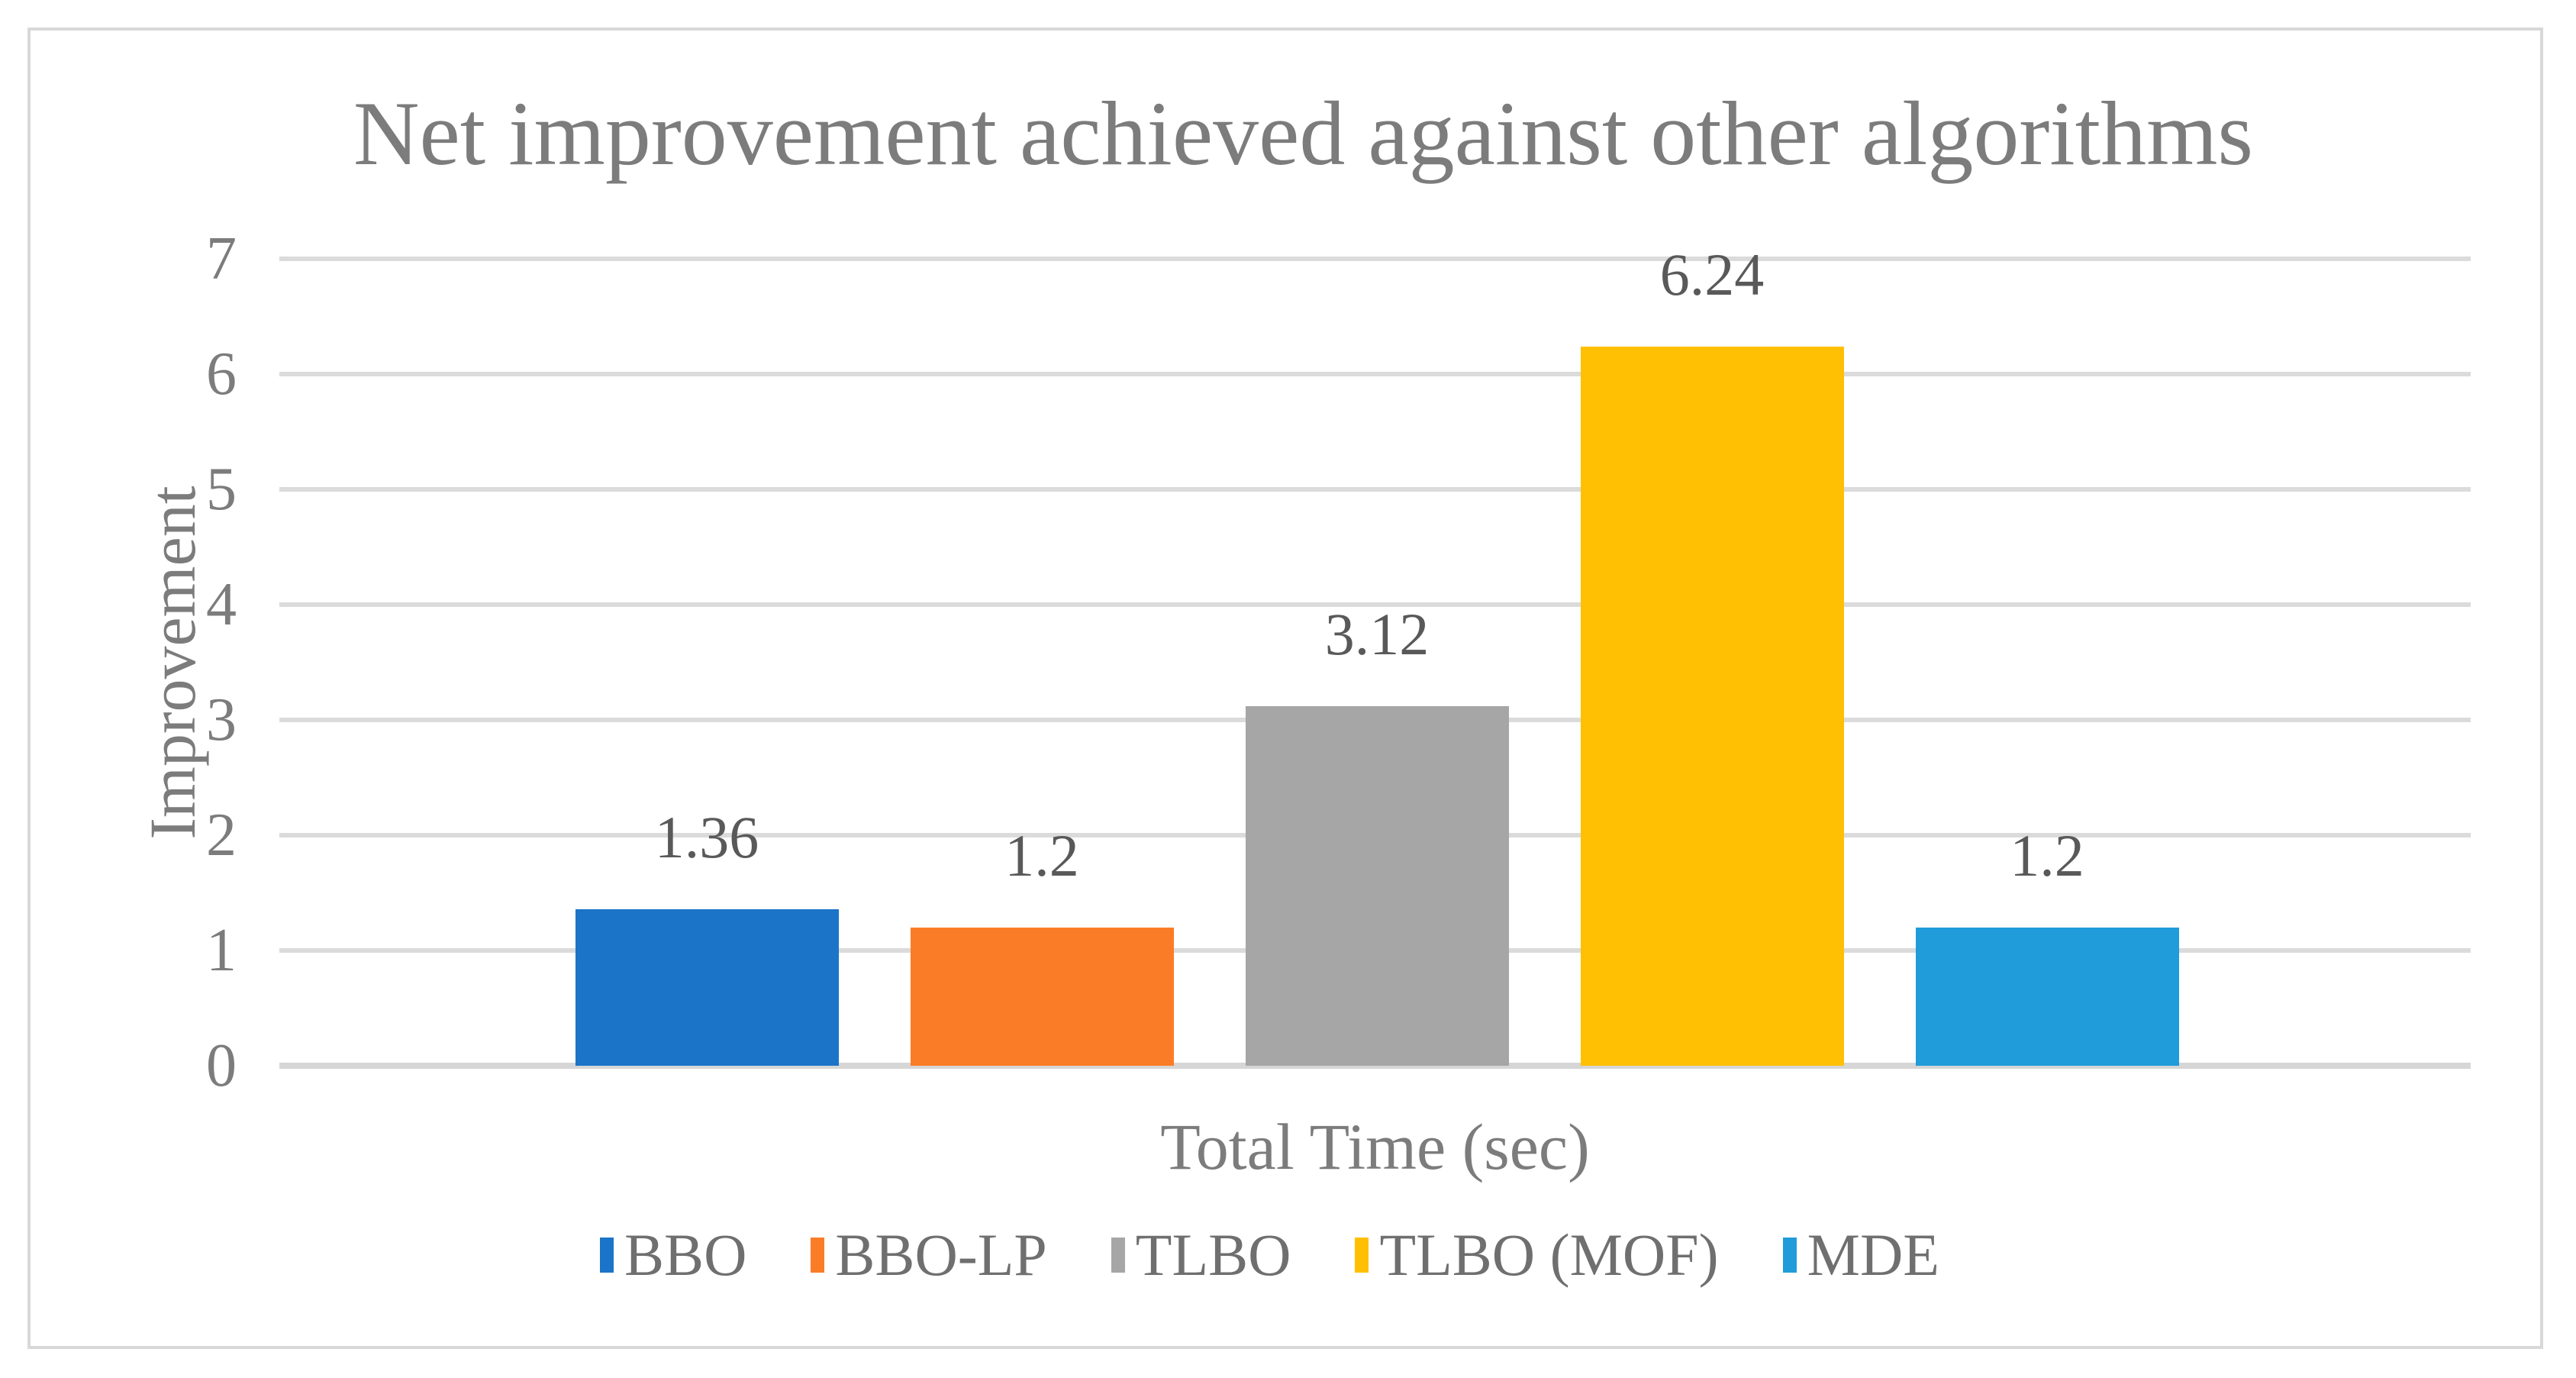 The image size is (2576, 1378). What do you see at coordinates (222, 489) in the screenshot?
I see `y-tick-label-5: 5` at bounding box center [222, 489].